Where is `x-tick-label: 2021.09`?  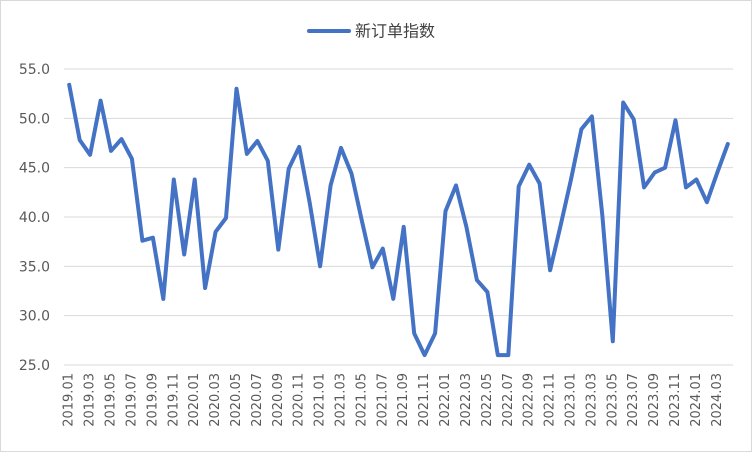 x-tick-label: 2021.09 is located at coordinates (403, 400).